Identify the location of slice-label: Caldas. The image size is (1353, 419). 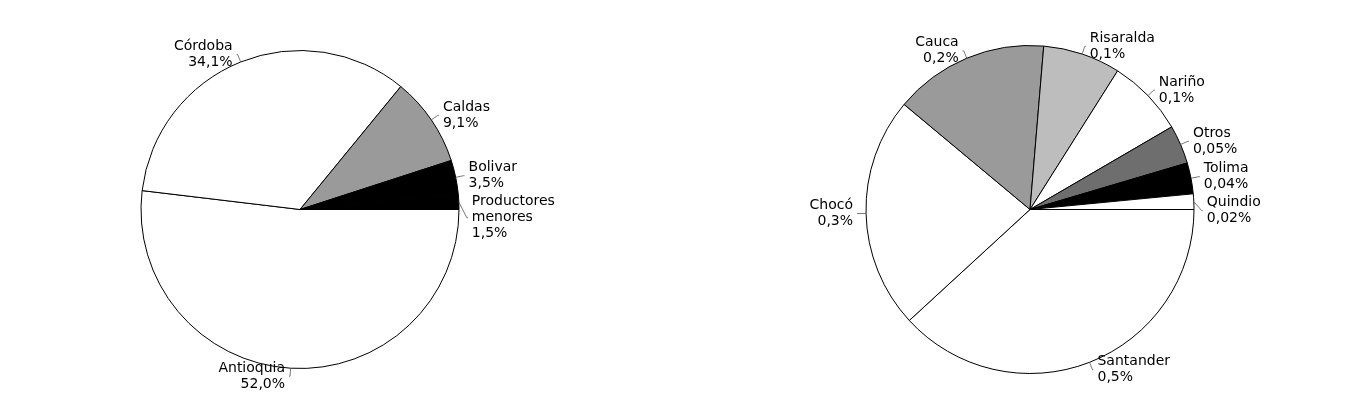
(466, 106).